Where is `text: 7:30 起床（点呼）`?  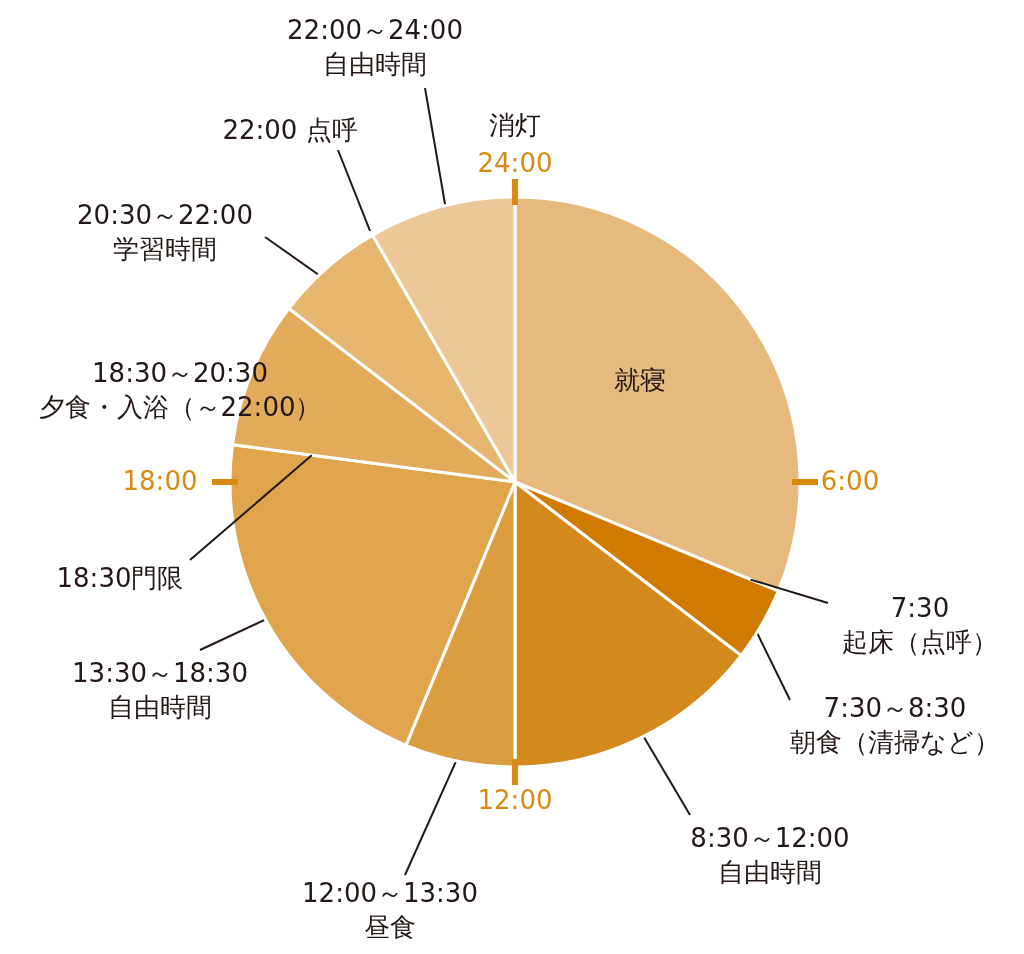 text: 7:30 起床（点呼） is located at coordinates (920, 625).